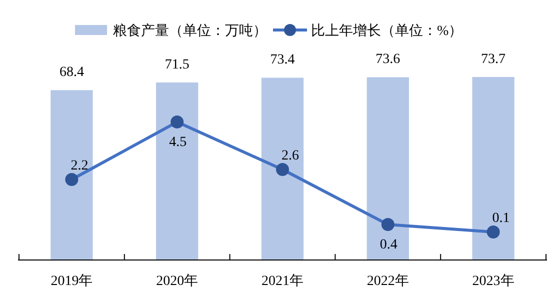 Image resolution: width=558 pixels, height=303 pixels. I want to click on data-label: 73.6, so click(388, 60).